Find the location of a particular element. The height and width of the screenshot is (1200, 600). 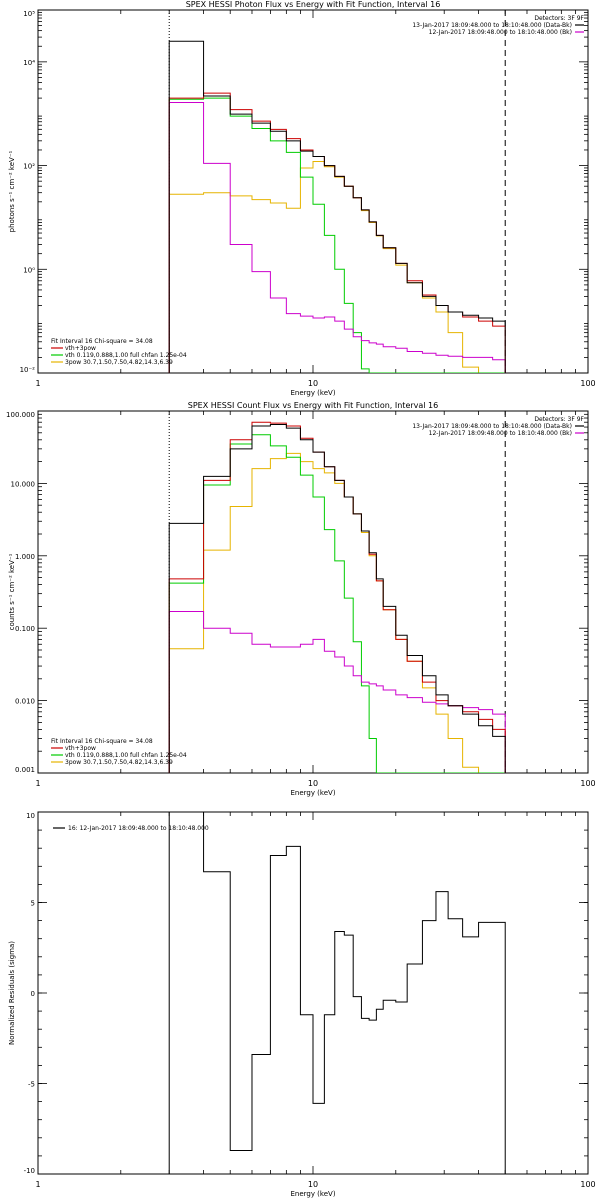

y-tick-label: 0.100 is located at coordinates (25, 629).